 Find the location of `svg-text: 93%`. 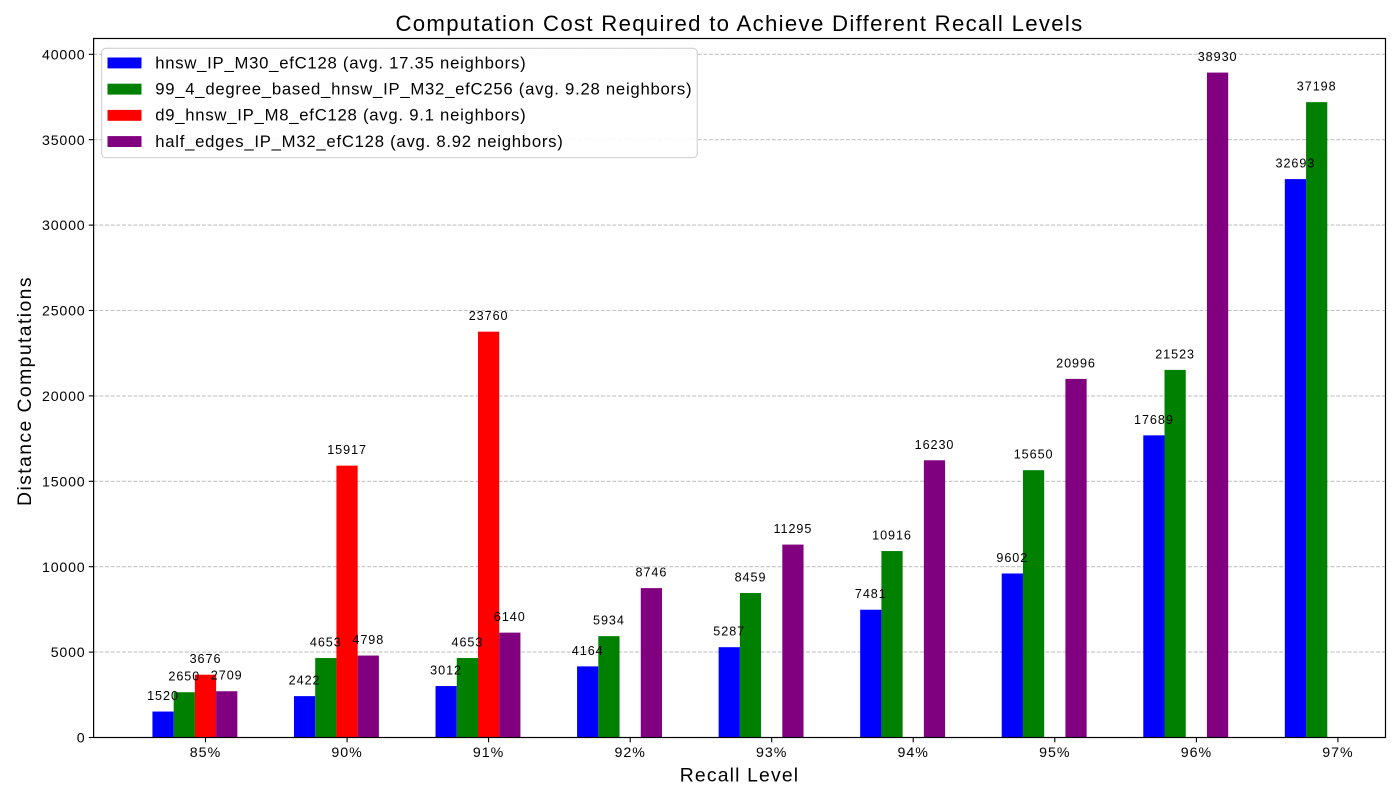

svg-text: 93% is located at coordinates (771, 753).